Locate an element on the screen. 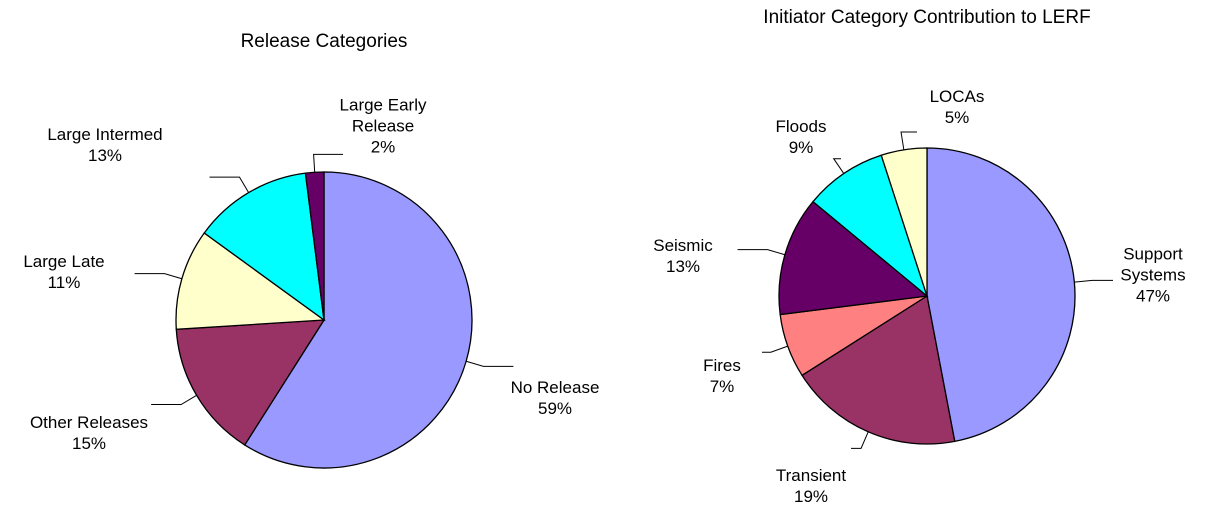 This screenshot has width=1214, height=514. label-name: Large Intermed is located at coordinates (105, 134).